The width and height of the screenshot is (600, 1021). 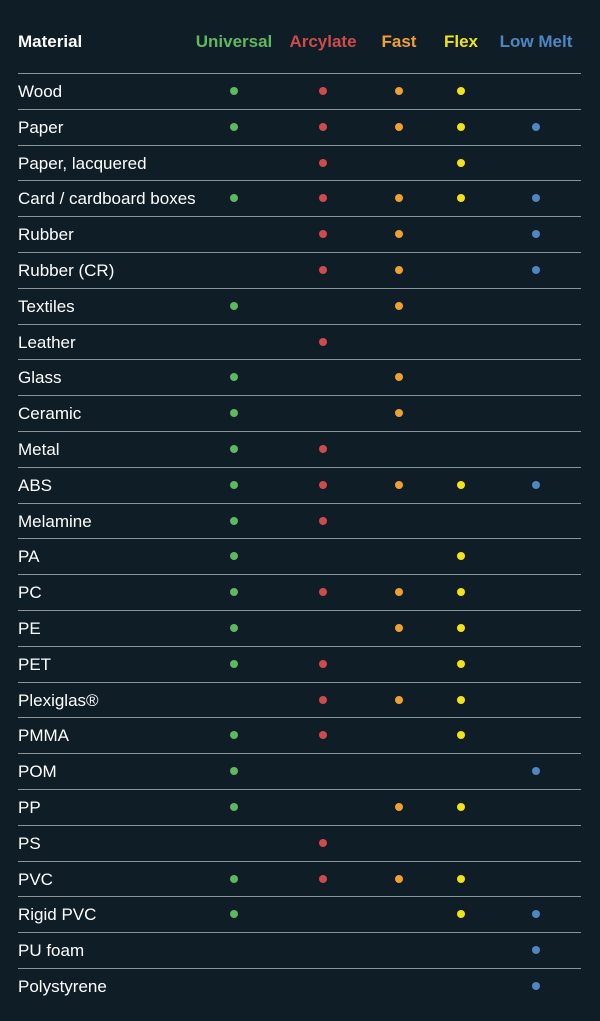 What do you see at coordinates (299, 806) in the screenshot?
I see `table-row: PP` at bounding box center [299, 806].